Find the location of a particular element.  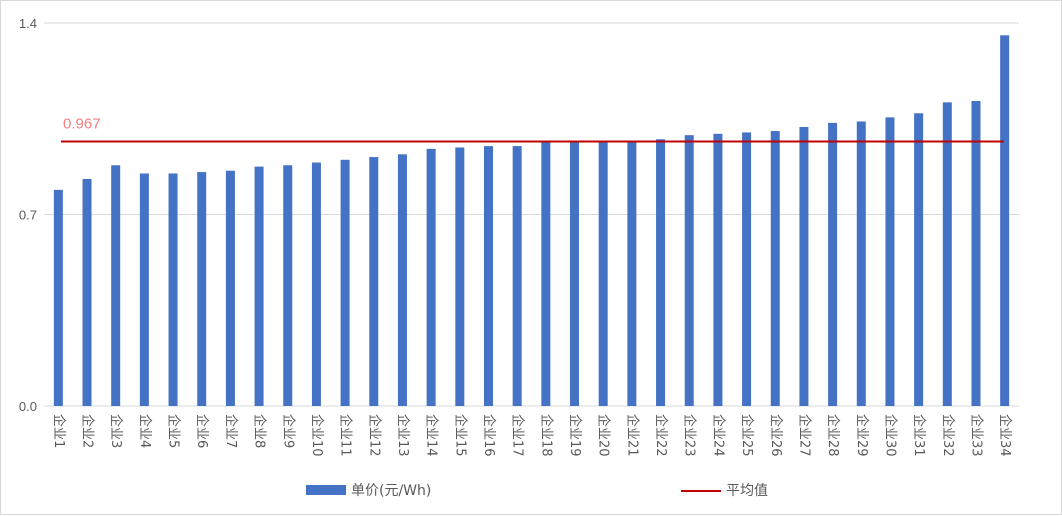

x-tick-label: 企业11 is located at coordinates (346, 435).